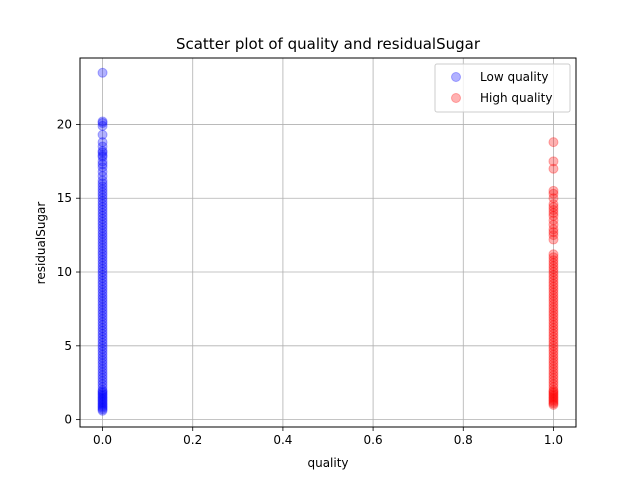 The image size is (640, 480). Describe the element at coordinates (502, 88) in the screenshot. I see `legend: Low quality High quality` at that location.